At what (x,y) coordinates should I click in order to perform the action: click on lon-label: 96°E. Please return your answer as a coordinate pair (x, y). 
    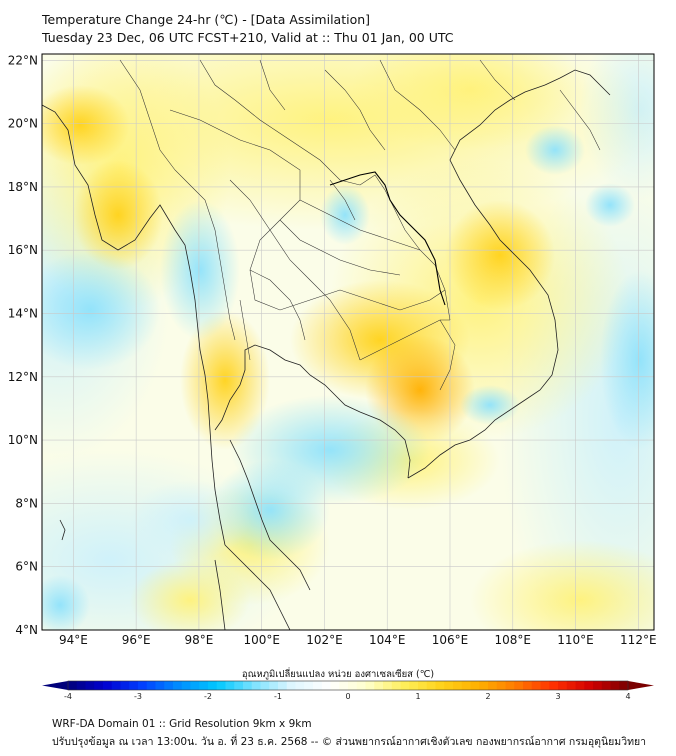
    Looking at the image, I should click on (136, 640).